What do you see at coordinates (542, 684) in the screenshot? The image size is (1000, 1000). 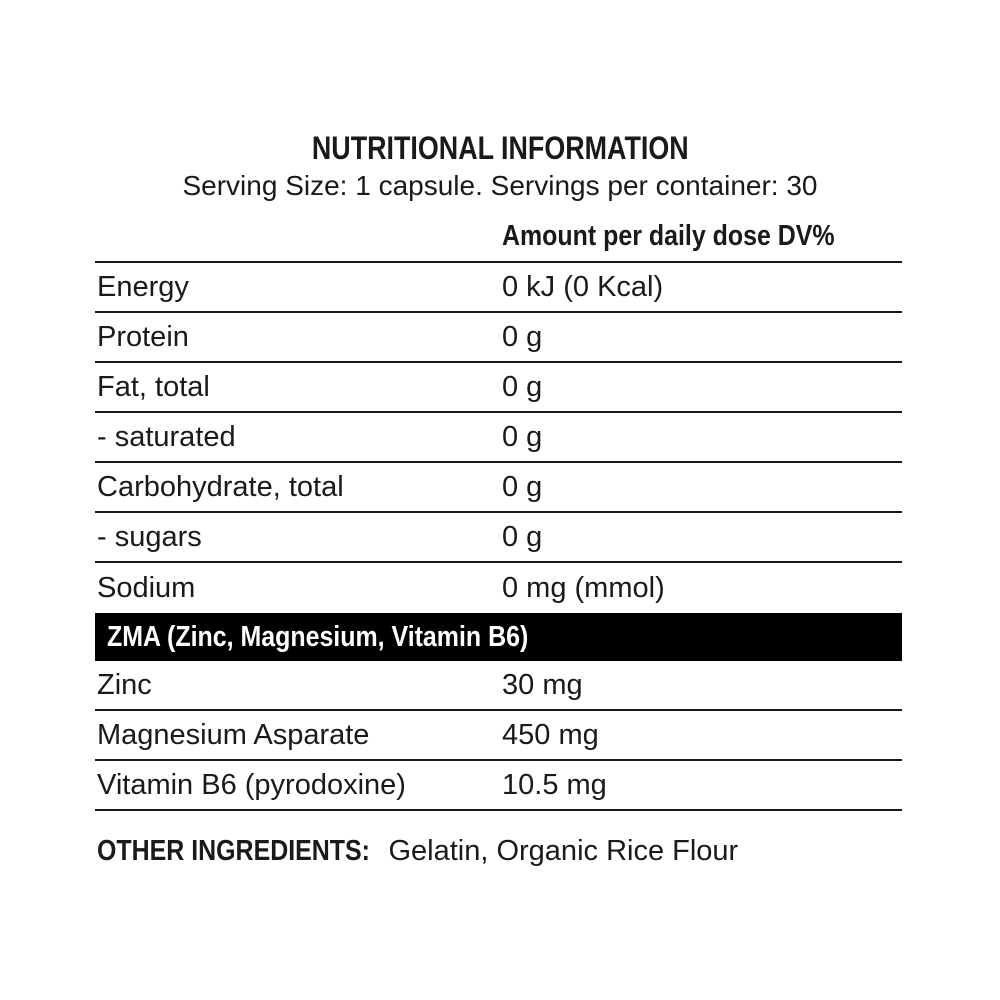 I see `ingredient-value: 30 mg` at bounding box center [542, 684].